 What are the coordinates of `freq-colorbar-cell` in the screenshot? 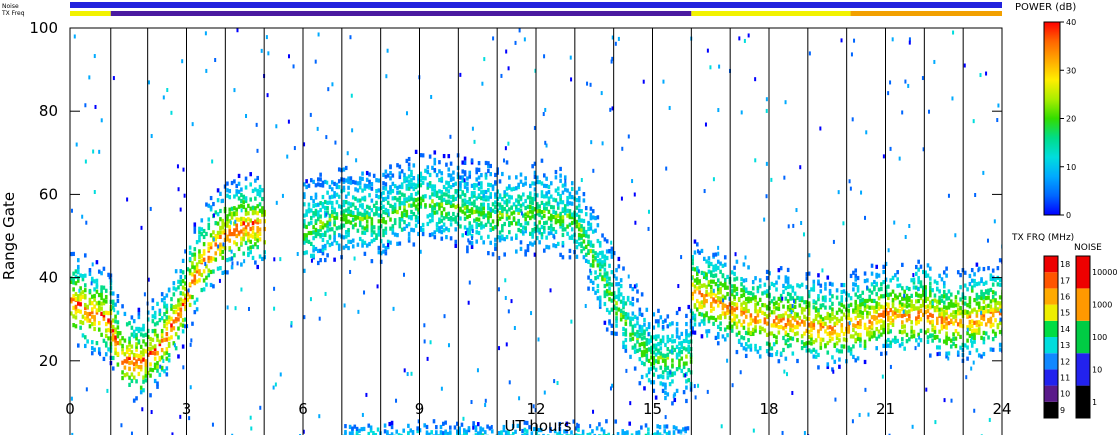 It's located at (1051, 296).